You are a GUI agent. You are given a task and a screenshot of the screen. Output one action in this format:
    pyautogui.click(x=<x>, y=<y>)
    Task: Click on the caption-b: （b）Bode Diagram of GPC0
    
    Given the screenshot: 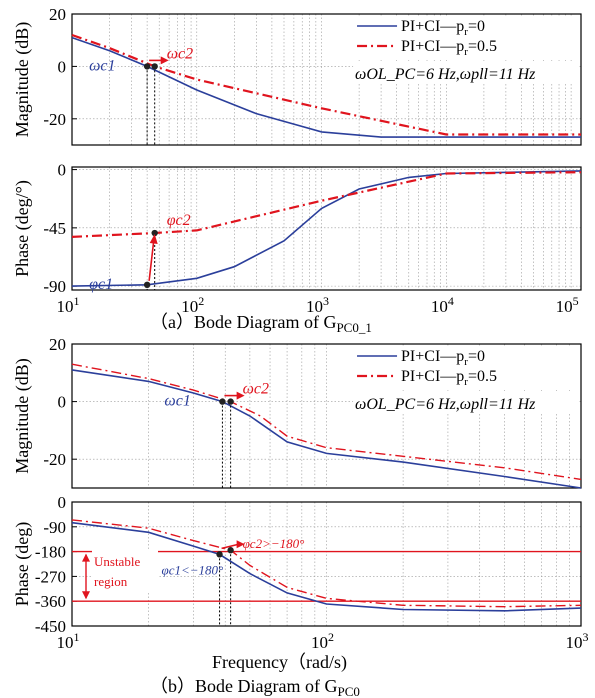 What is the action you would take?
    pyautogui.click(x=255, y=687)
    